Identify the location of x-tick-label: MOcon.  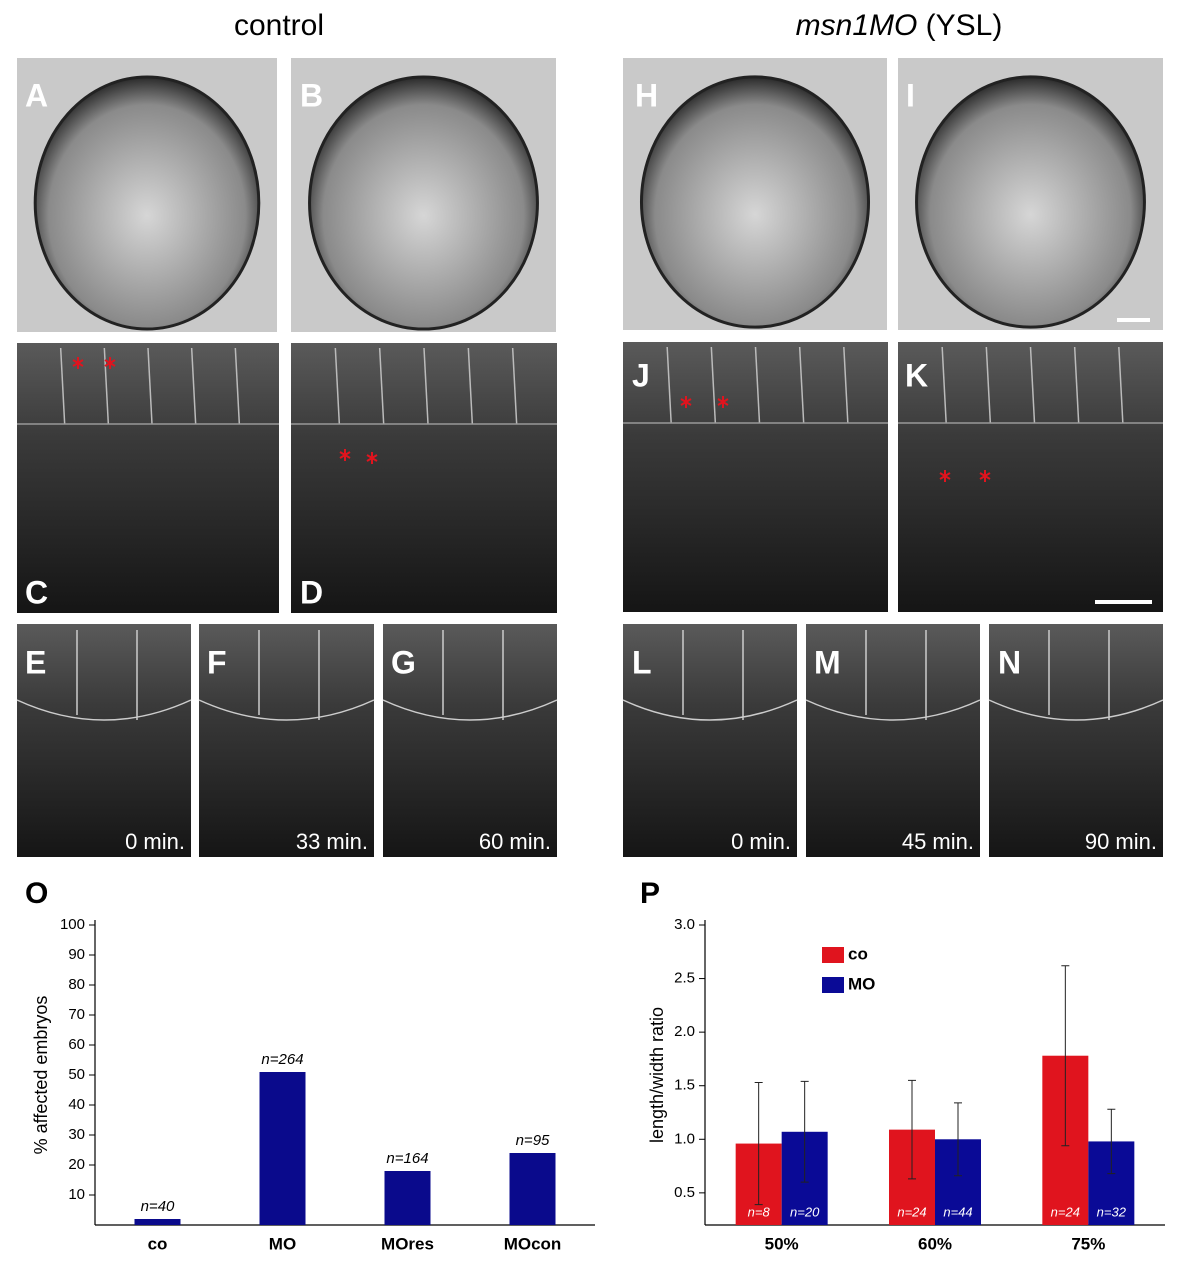
(533, 1243).